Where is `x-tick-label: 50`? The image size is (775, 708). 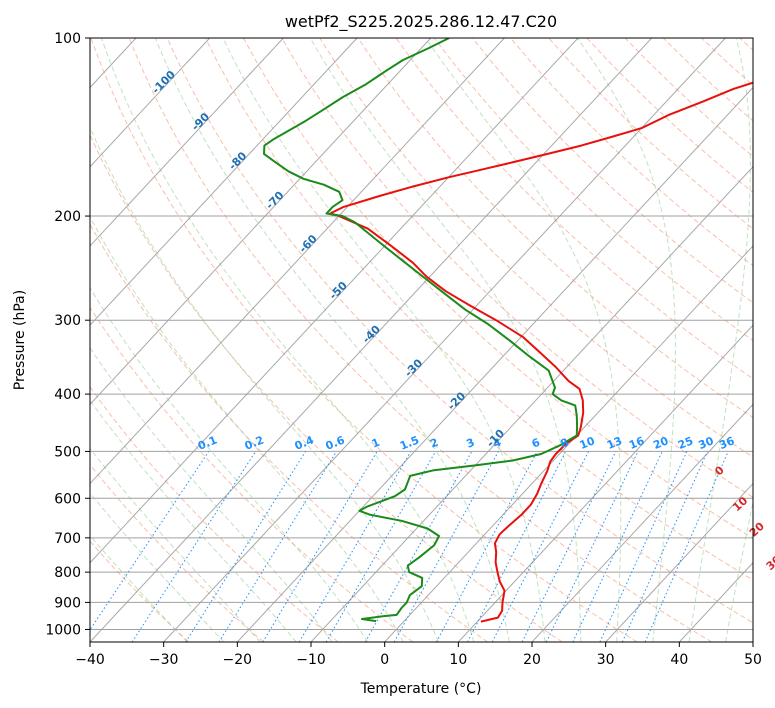
x-tick-label: 50 is located at coordinates (753, 660).